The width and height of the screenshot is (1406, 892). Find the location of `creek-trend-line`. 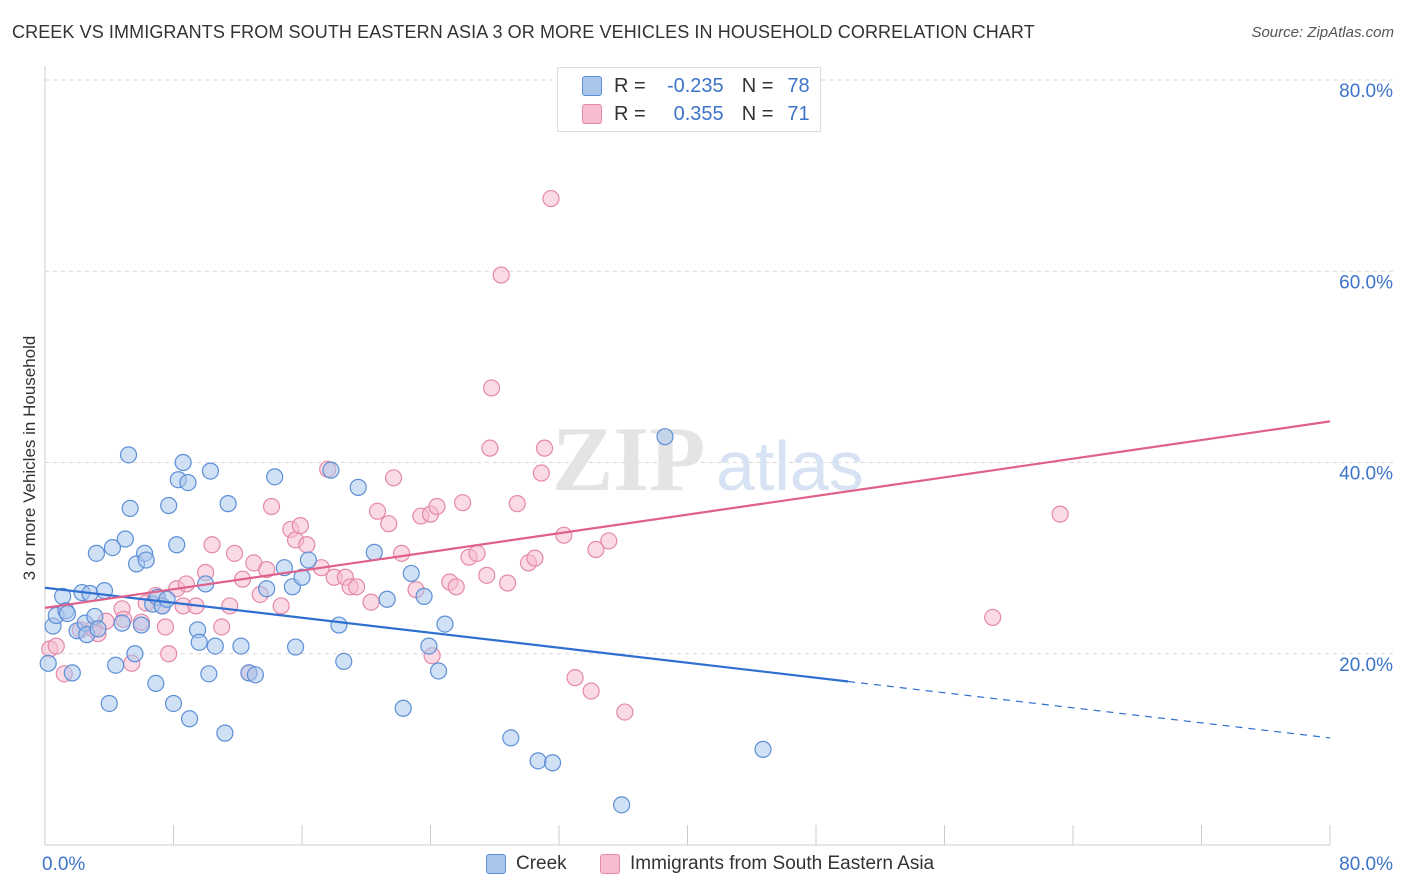

creek-trend-line is located at coordinates (446, 634).